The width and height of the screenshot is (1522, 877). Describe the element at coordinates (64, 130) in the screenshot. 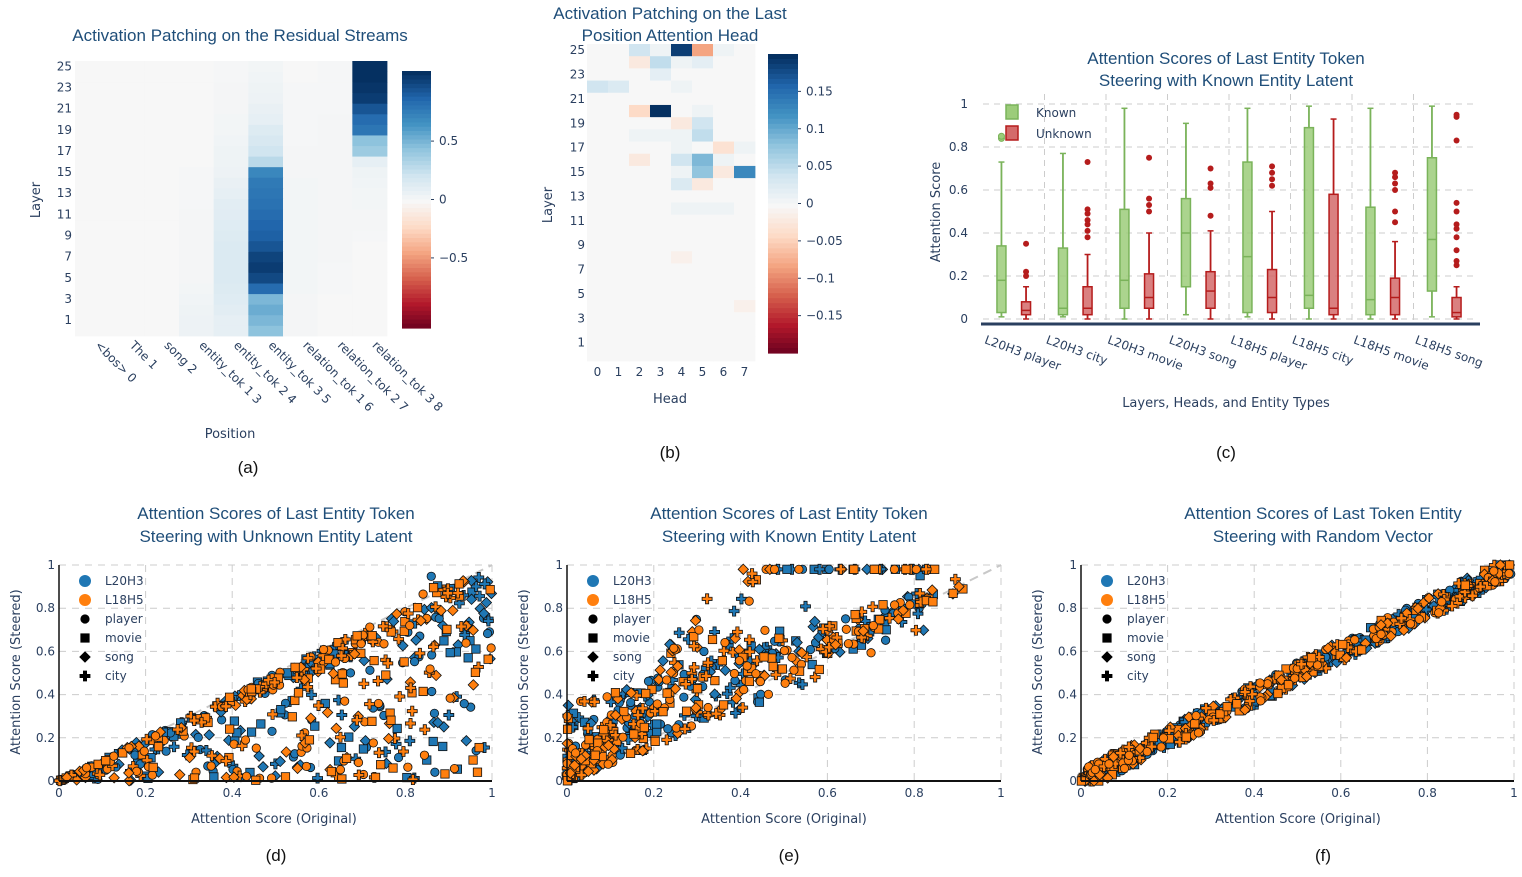

I see `layer-tick: 19` at that location.